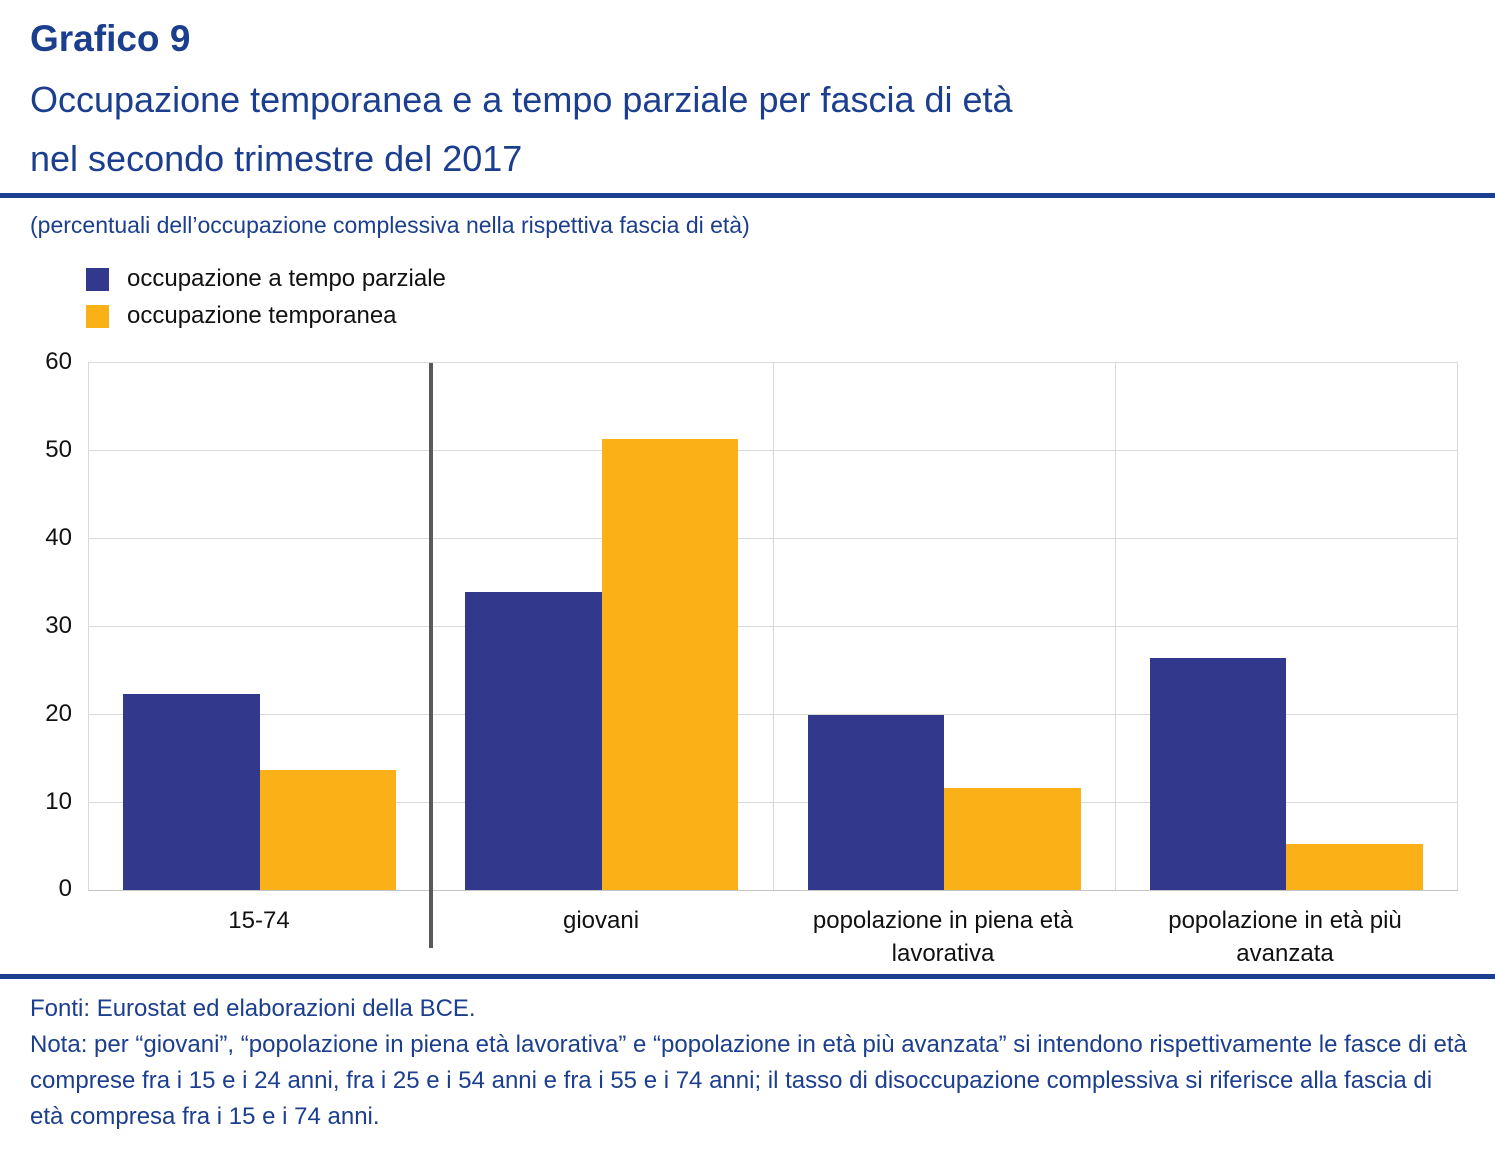 Image resolution: width=1495 pixels, height=1169 pixels. I want to click on y-tick-label: 10, so click(58, 801).